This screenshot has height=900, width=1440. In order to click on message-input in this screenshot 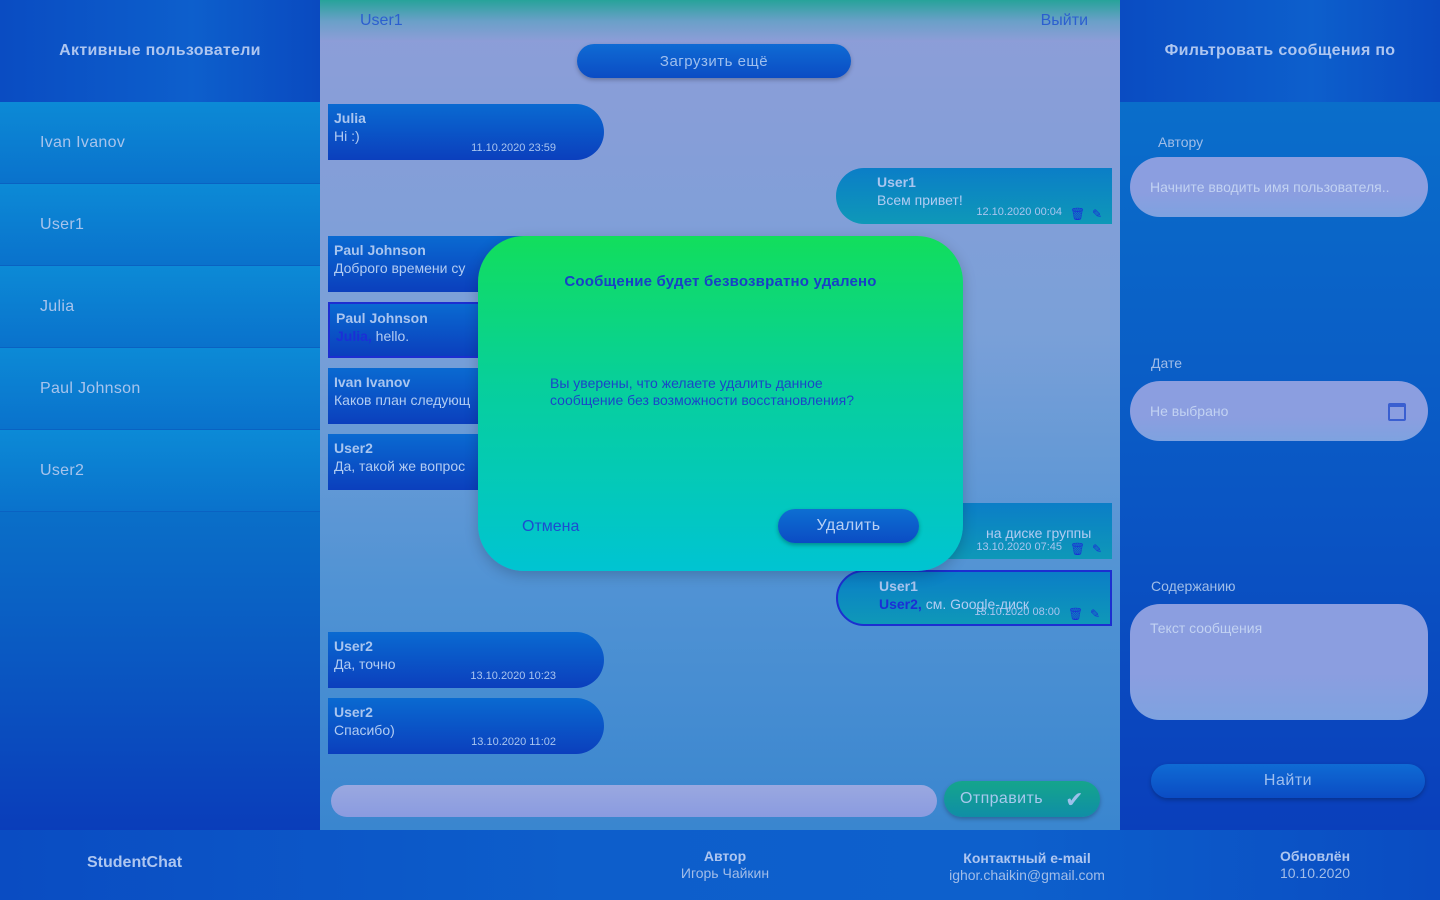, I will do `click(634, 801)`.